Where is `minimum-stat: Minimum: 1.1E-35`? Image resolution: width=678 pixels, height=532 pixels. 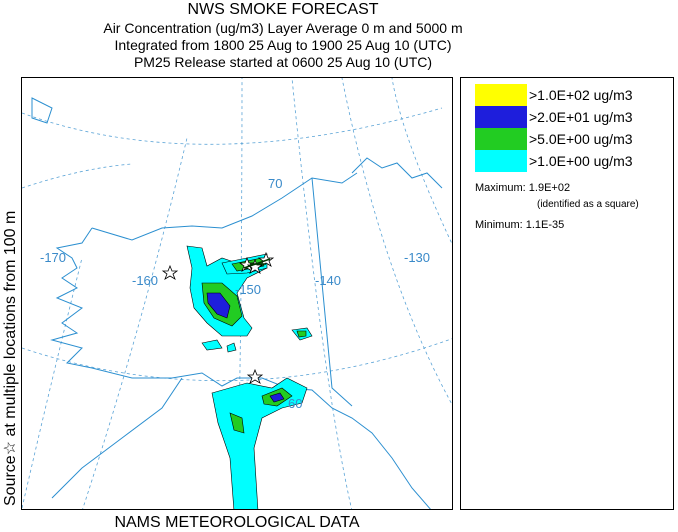
minimum-stat: Minimum: 1.1E-35 is located at coordinates (519, 225).